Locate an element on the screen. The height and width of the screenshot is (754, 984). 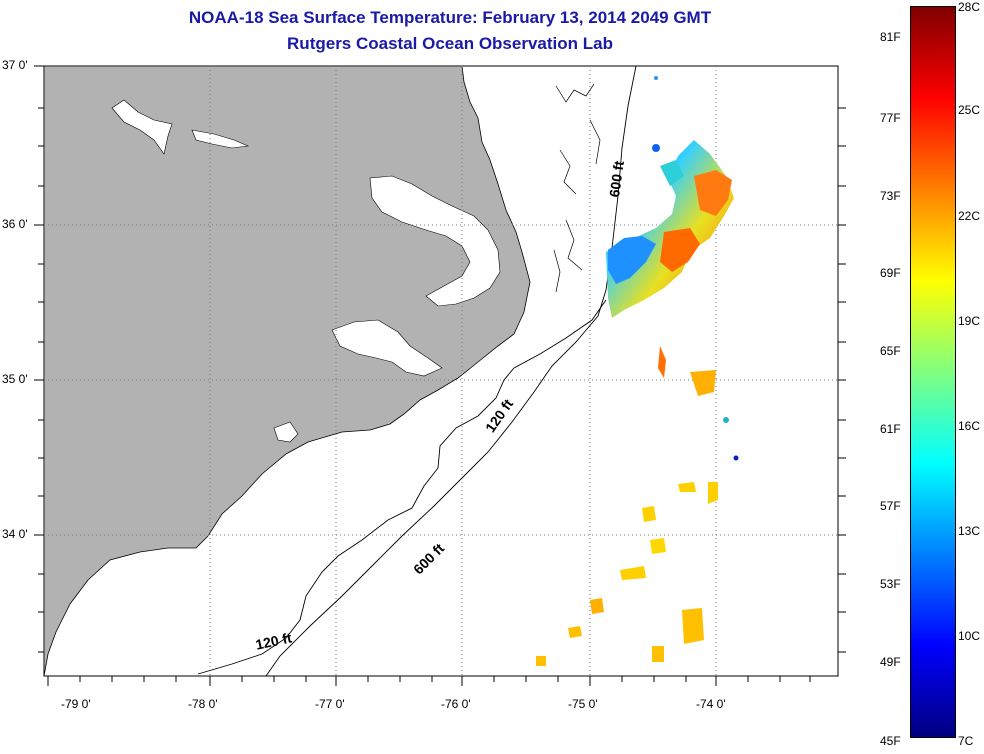
colorbar-c-13: 13C is located at coordinates (969, 531).